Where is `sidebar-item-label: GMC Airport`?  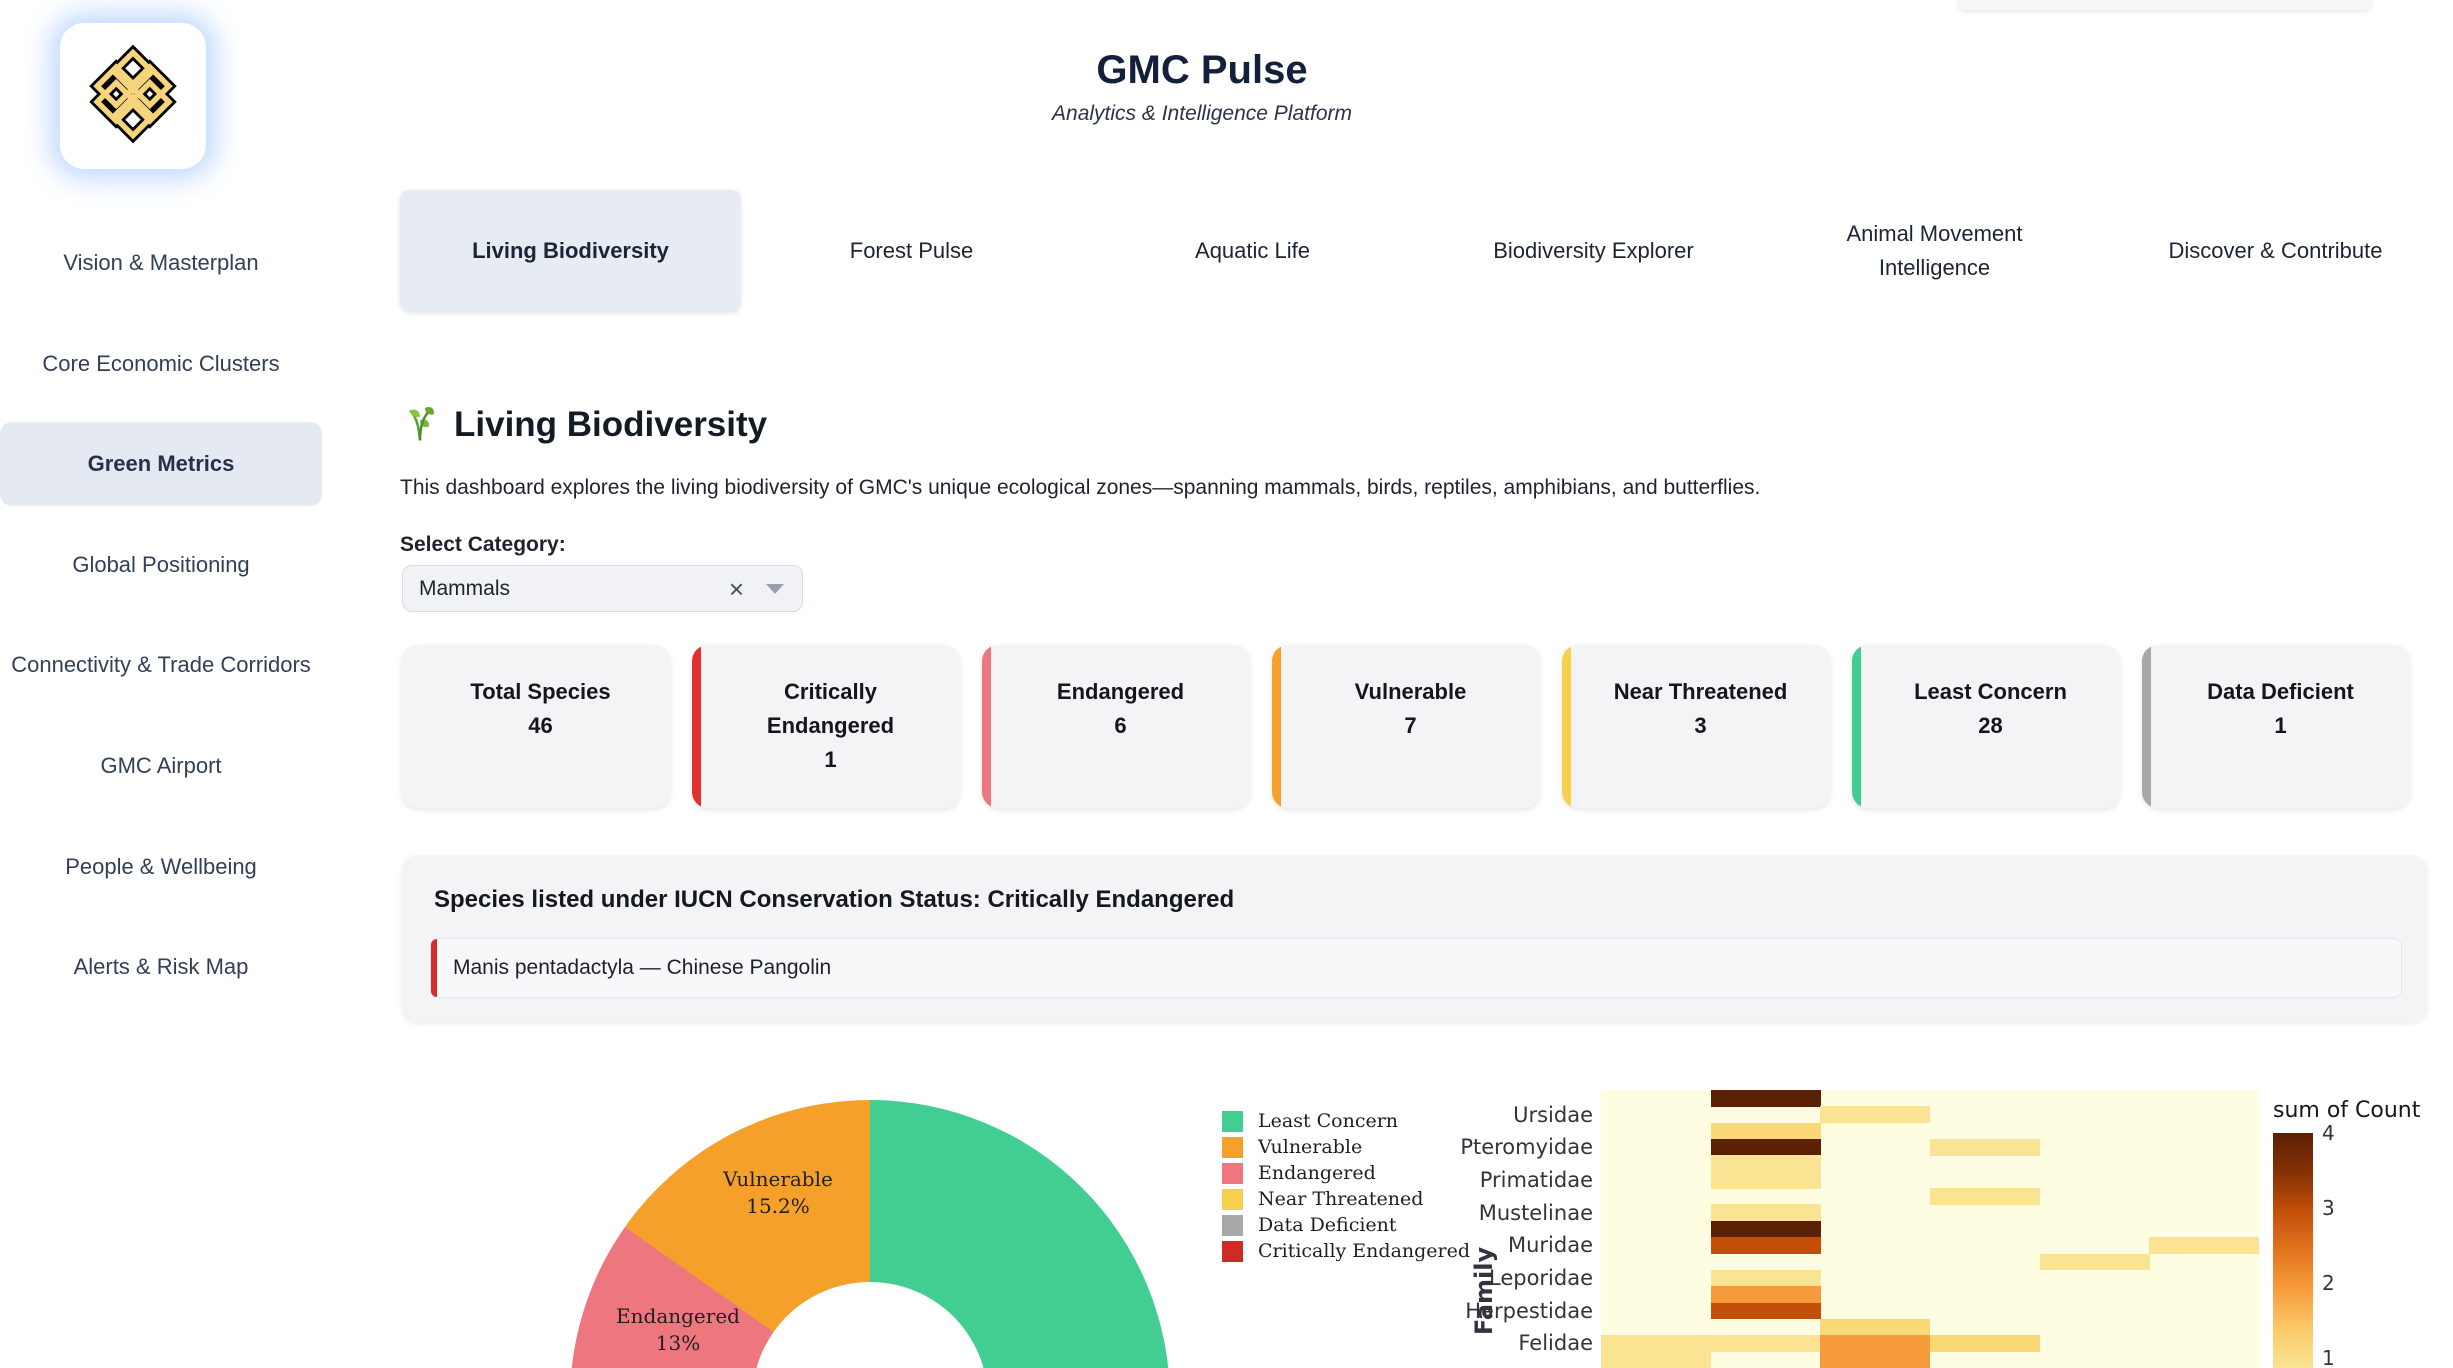
sidebar-item-label: GMC Airport is located at coordinates (161, 765).